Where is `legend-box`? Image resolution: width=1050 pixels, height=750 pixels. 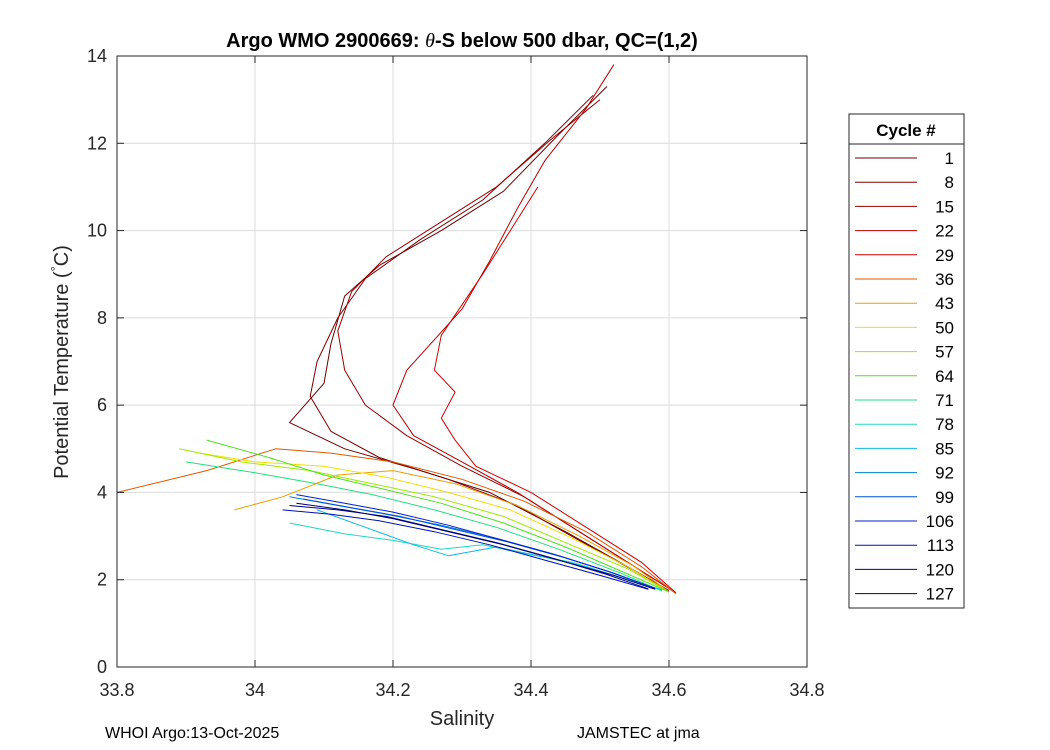 legend-box is located at coordinates (906, 361).